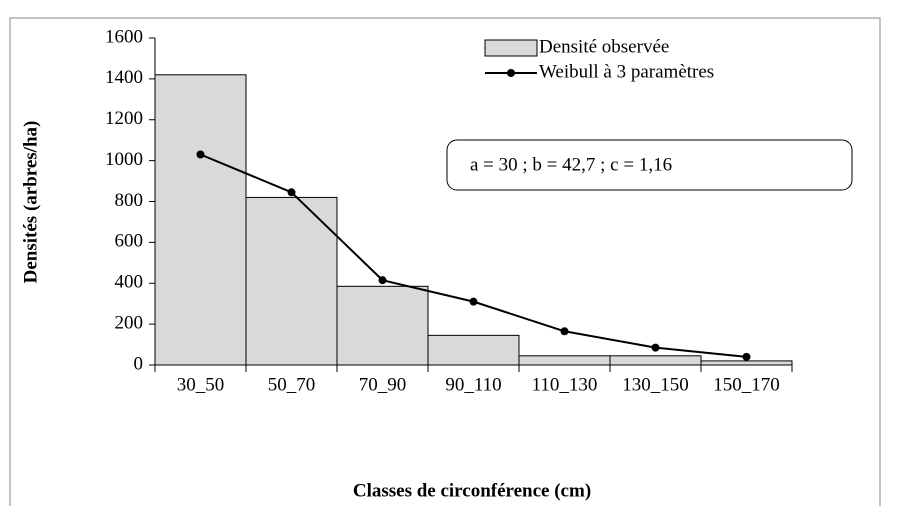  Describe the element at coordinates (746, 384) in the screenshot. I see `x-tick-label: 150_170` at that location.